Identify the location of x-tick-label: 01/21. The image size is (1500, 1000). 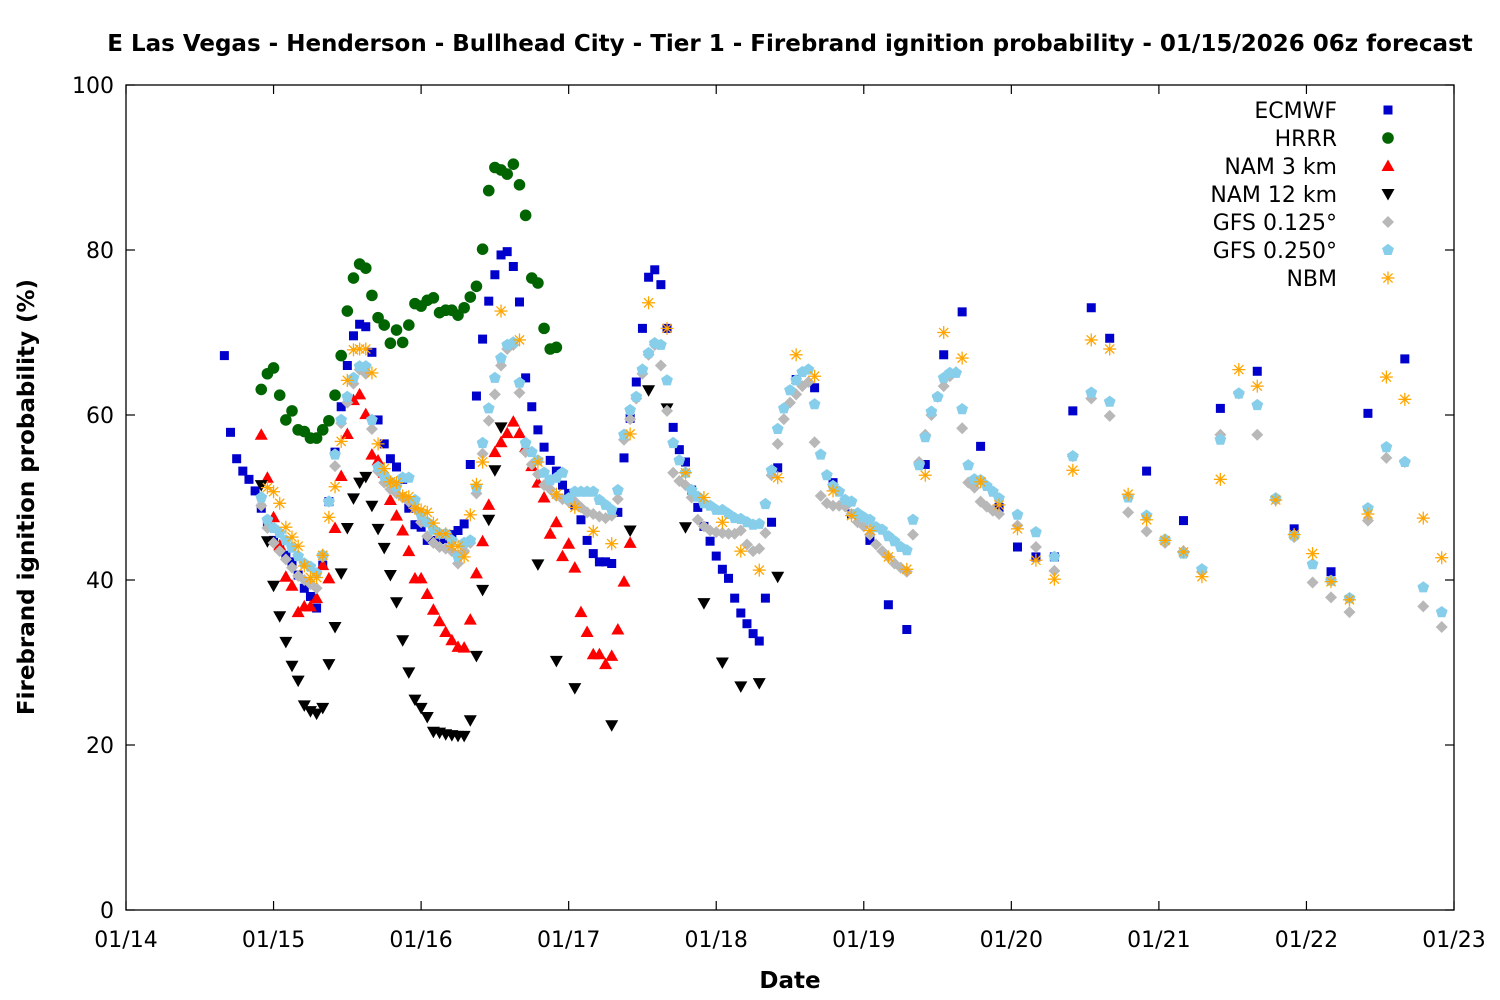
(1158, 940).